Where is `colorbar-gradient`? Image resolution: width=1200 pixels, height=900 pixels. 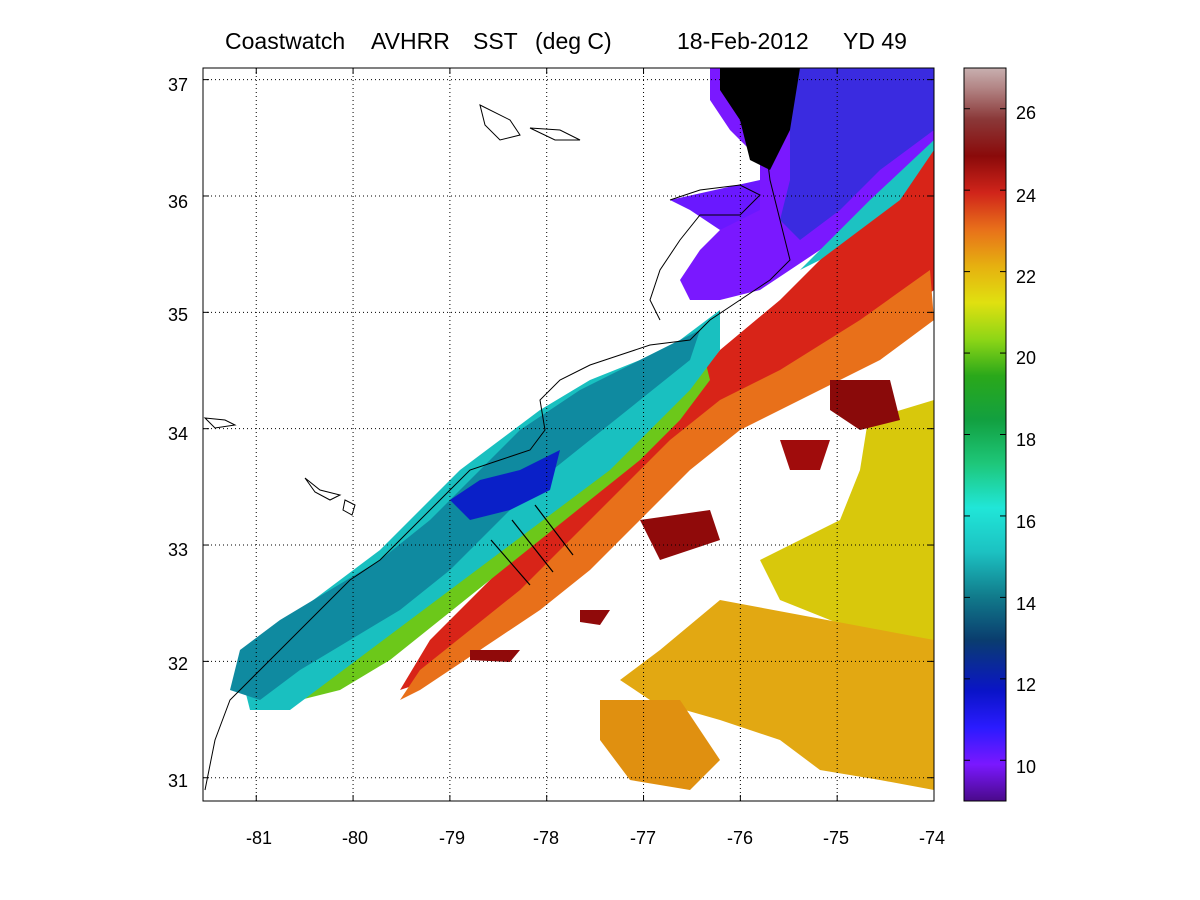
colorbar-gradient is located at coordinates (985, 434).